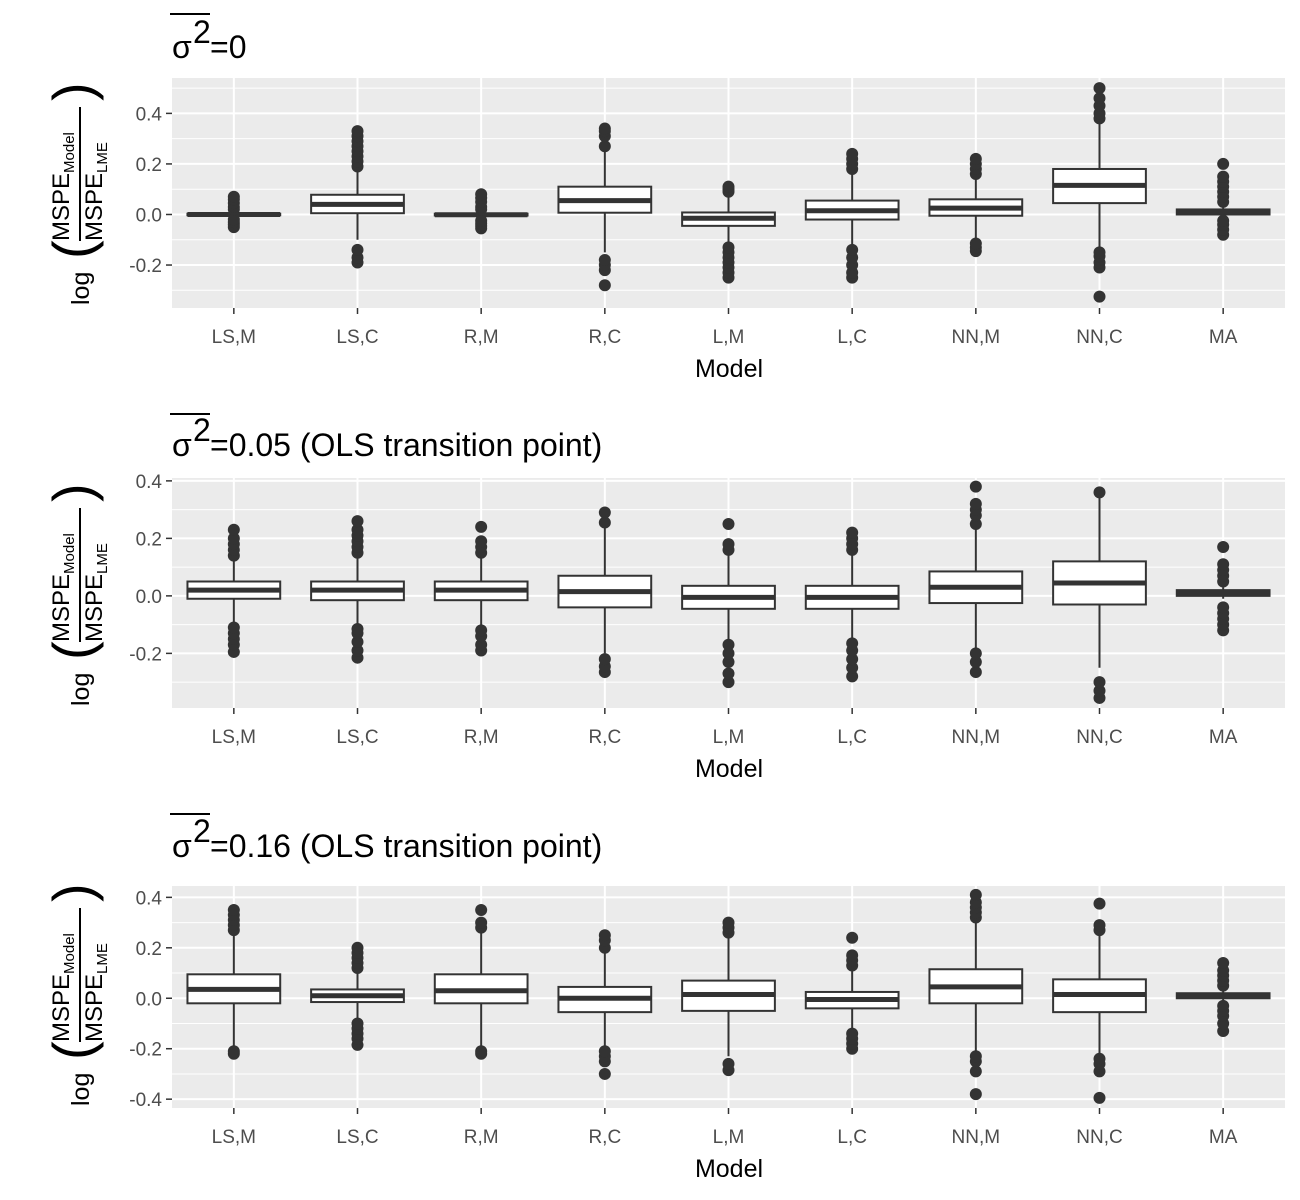 The image size is (1300, 1200). What do you see at coordinates (145, 1050) in the screenshot?
I see `panel-3-y-tick-label: -0.2` at bounding box center [145, 1050].